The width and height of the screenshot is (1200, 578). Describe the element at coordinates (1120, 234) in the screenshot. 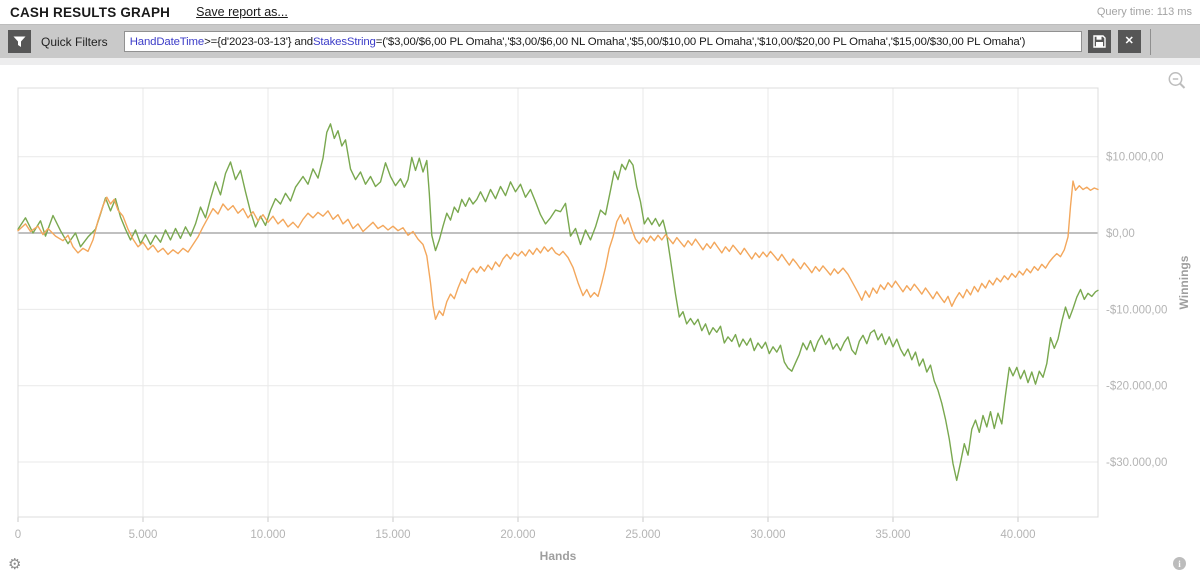

I see `y-tick-label: $0,00` at that location.